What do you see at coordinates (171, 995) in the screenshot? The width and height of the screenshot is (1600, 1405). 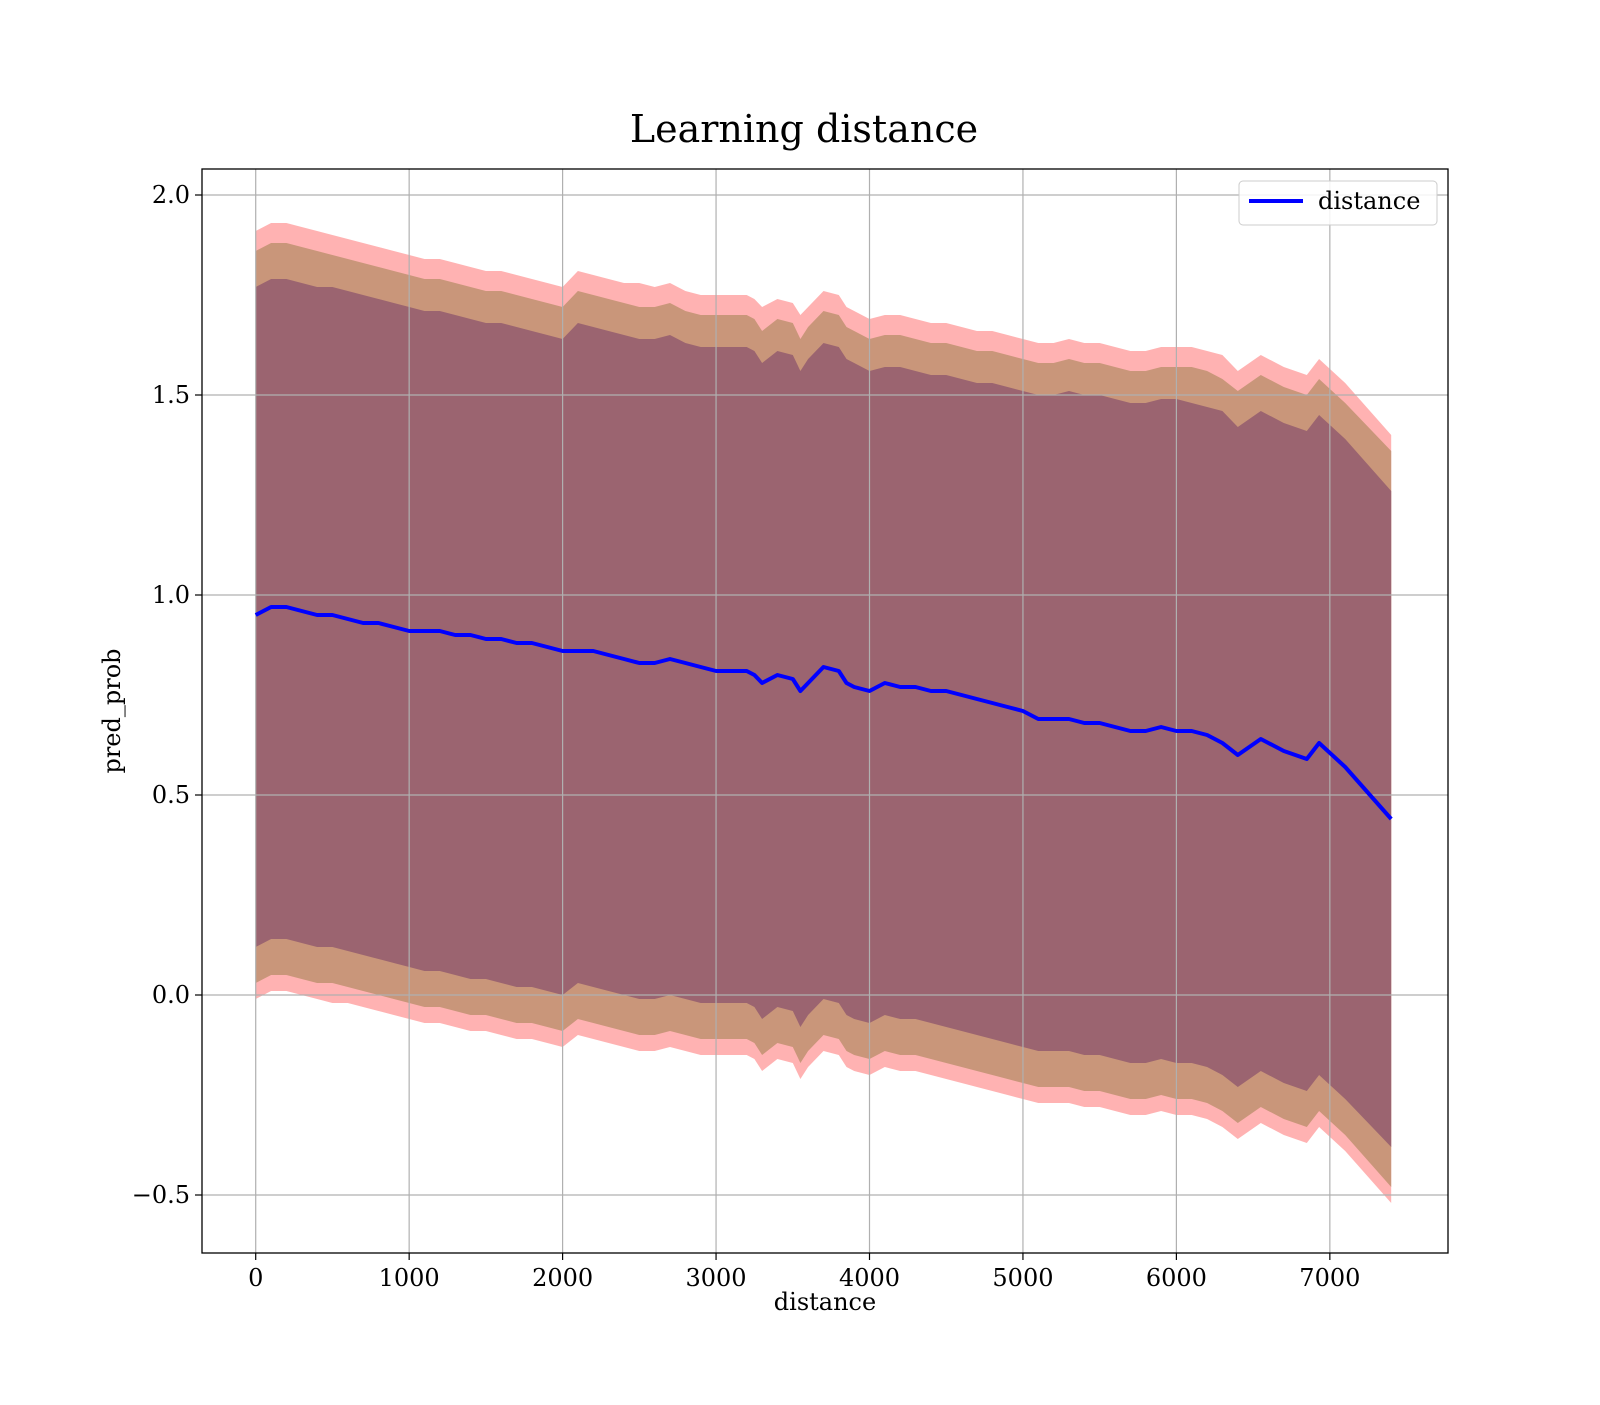 I see `y-tick-label: 0.0` at bounding box center [171, 995].